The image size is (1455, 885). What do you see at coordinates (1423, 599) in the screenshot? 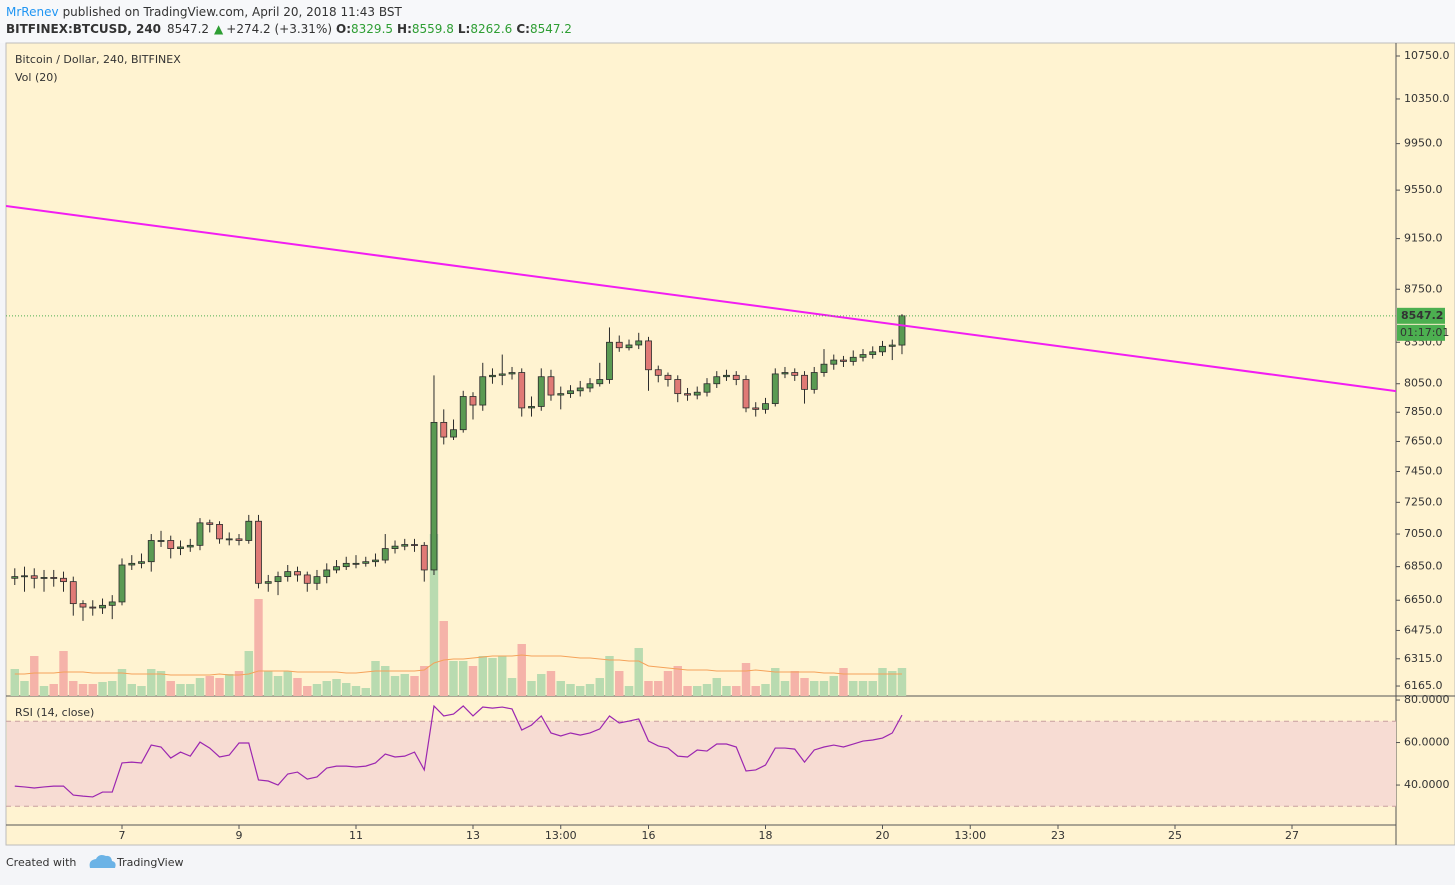
I see `y-tick-label: 6650.0` at bounding box center [1423, 599].